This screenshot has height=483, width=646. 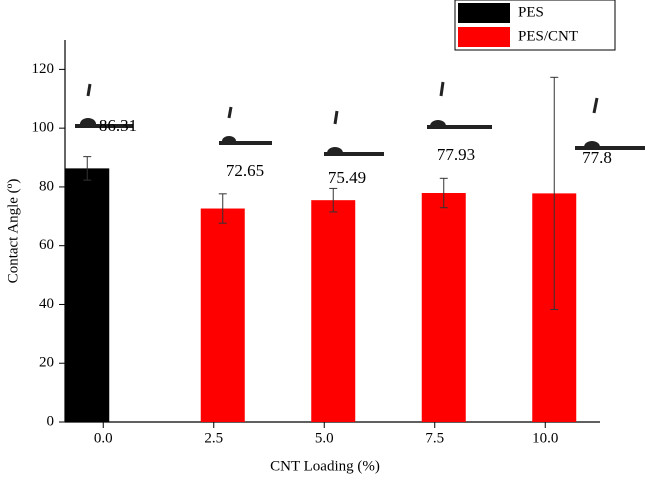 What do you see at coordinates (43, 128) in the screenshot?
I see `y-tick-label: 100` at bounding box center [43, 128].